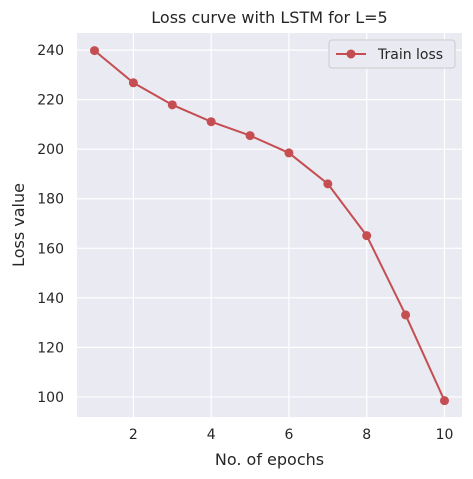  I want to click on legend: Train loss, so click(392, 54).